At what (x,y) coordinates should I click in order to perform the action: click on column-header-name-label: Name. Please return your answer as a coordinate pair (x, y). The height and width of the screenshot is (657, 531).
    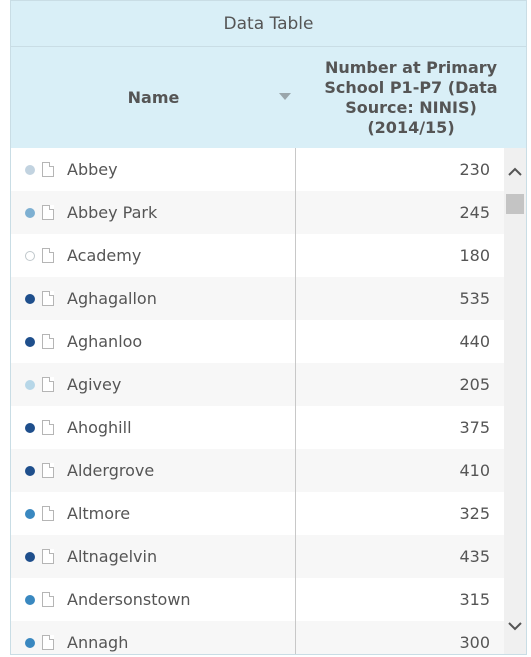
    Looking at the image, I should click on (153, 97).